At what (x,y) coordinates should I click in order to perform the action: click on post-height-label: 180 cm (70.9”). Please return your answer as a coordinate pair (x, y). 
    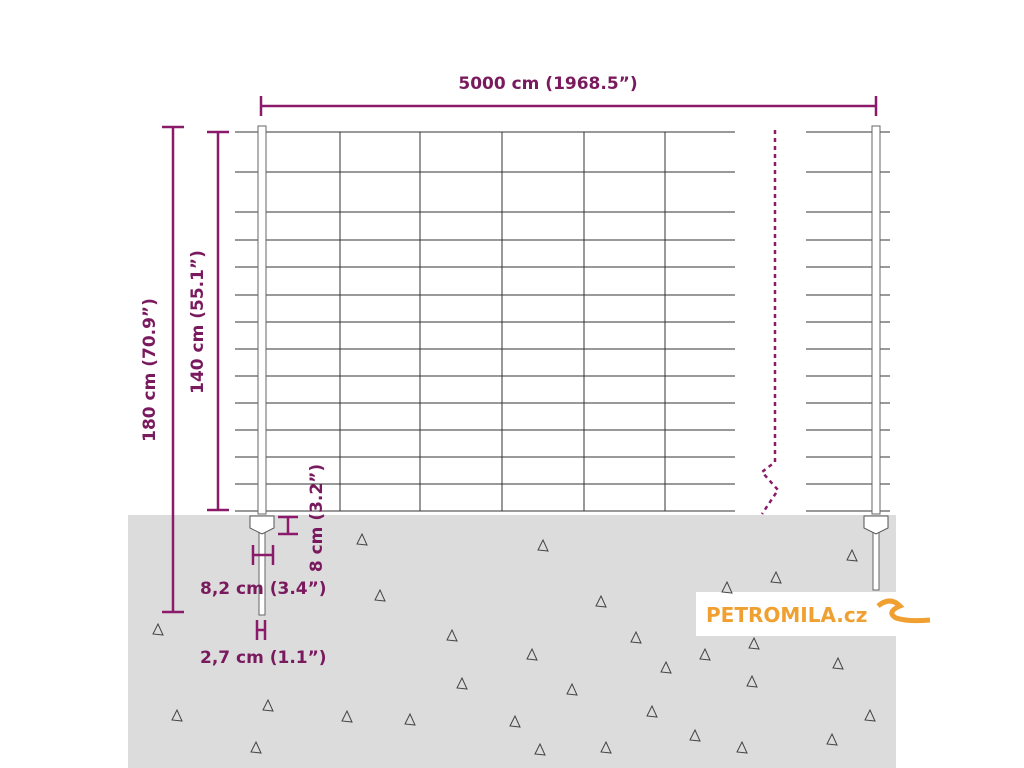
    Looking at the image, I should click on (150, 370).